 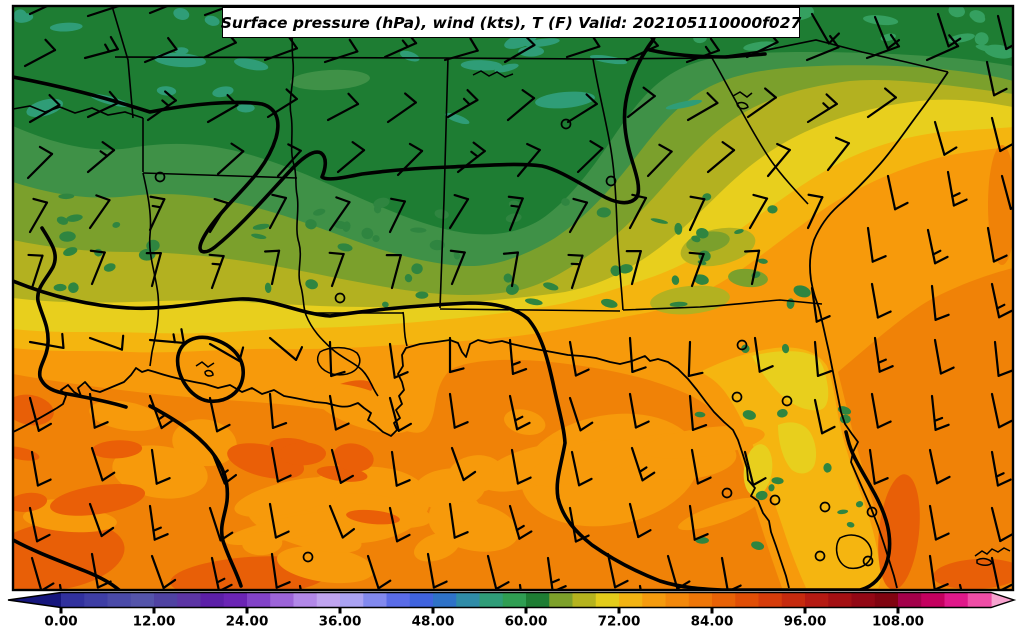 I want to click on colorbar-tick, so click(x=526, y=610).